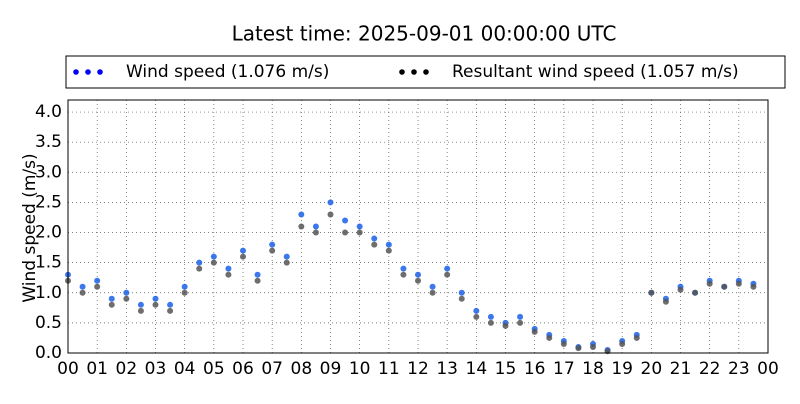  Describe the element at coordinates (595, 72) in the screenshot. I see `legend-label: Resultant wind speed (1.057 m/s)` at that location.